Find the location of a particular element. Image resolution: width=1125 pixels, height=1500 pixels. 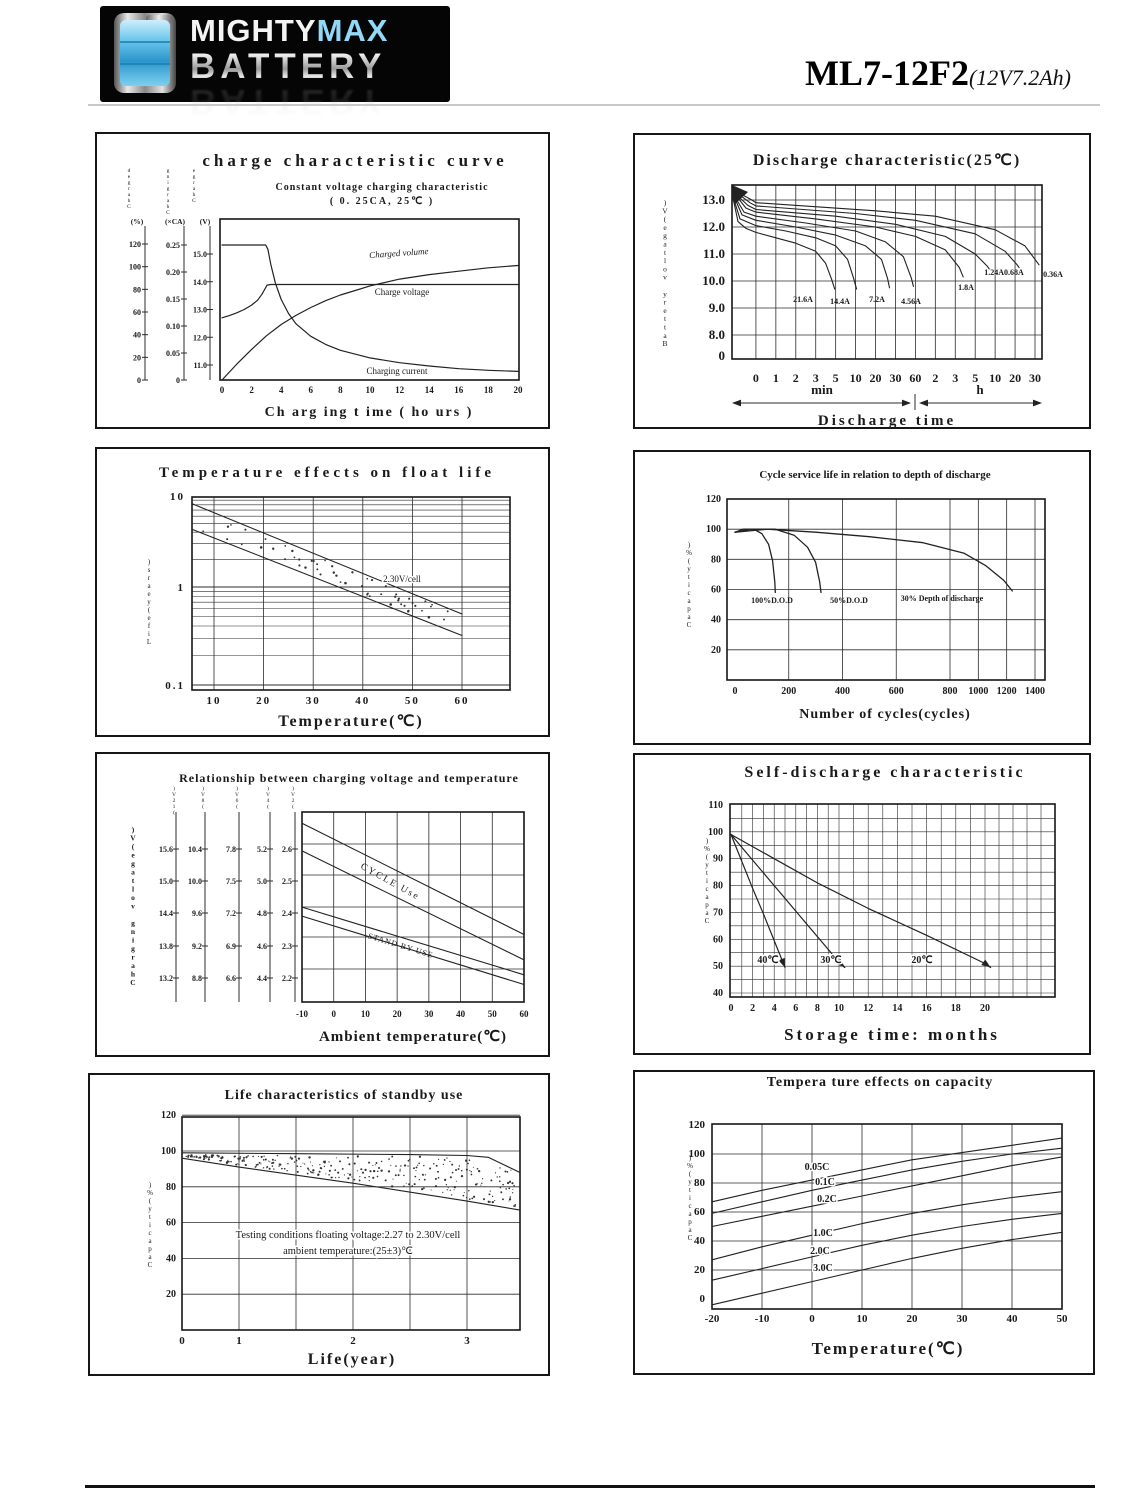

svg-text: 0.20 is located at coordinates (173, 272).